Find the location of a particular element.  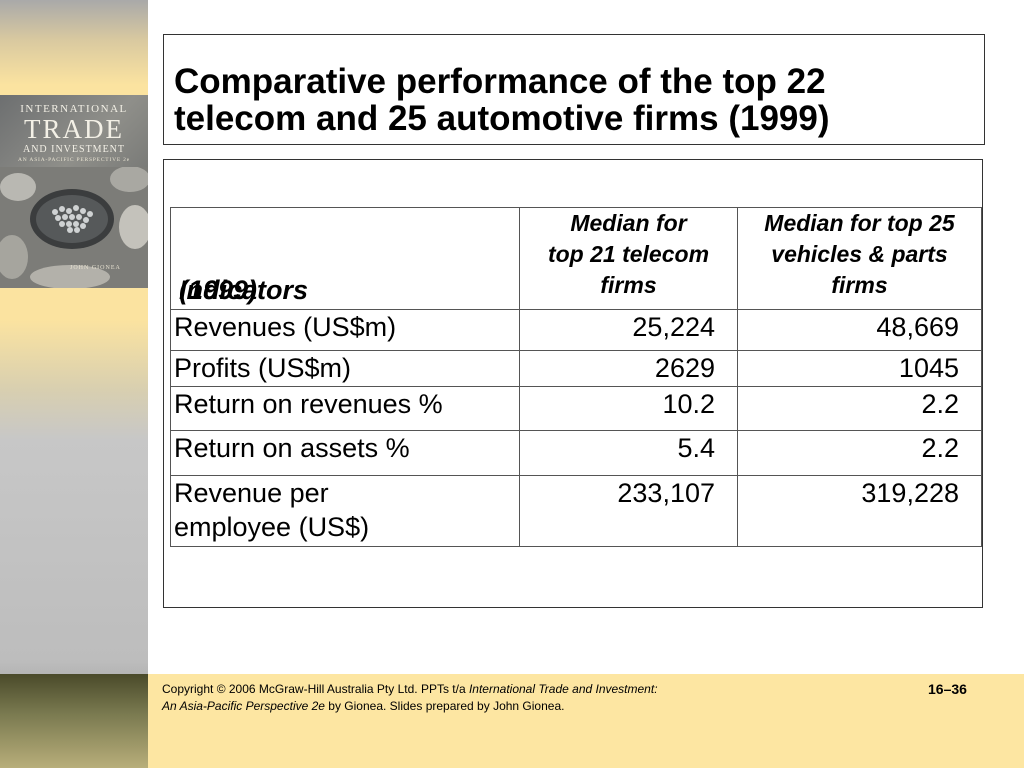

telecom-value: 10.2 is located at coordinates (628, 408).